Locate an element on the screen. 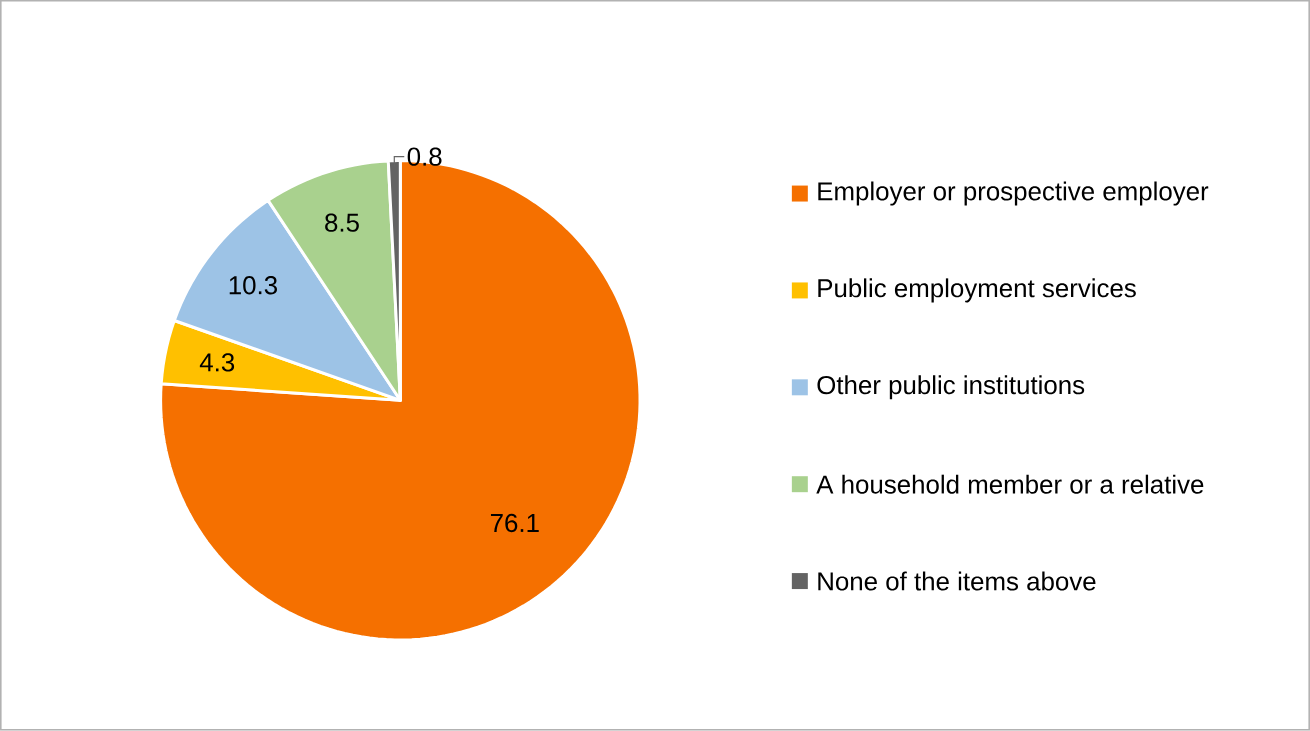 The image size is (1310, 731). data-label: 0.8 is located at coordinates (424, 156).